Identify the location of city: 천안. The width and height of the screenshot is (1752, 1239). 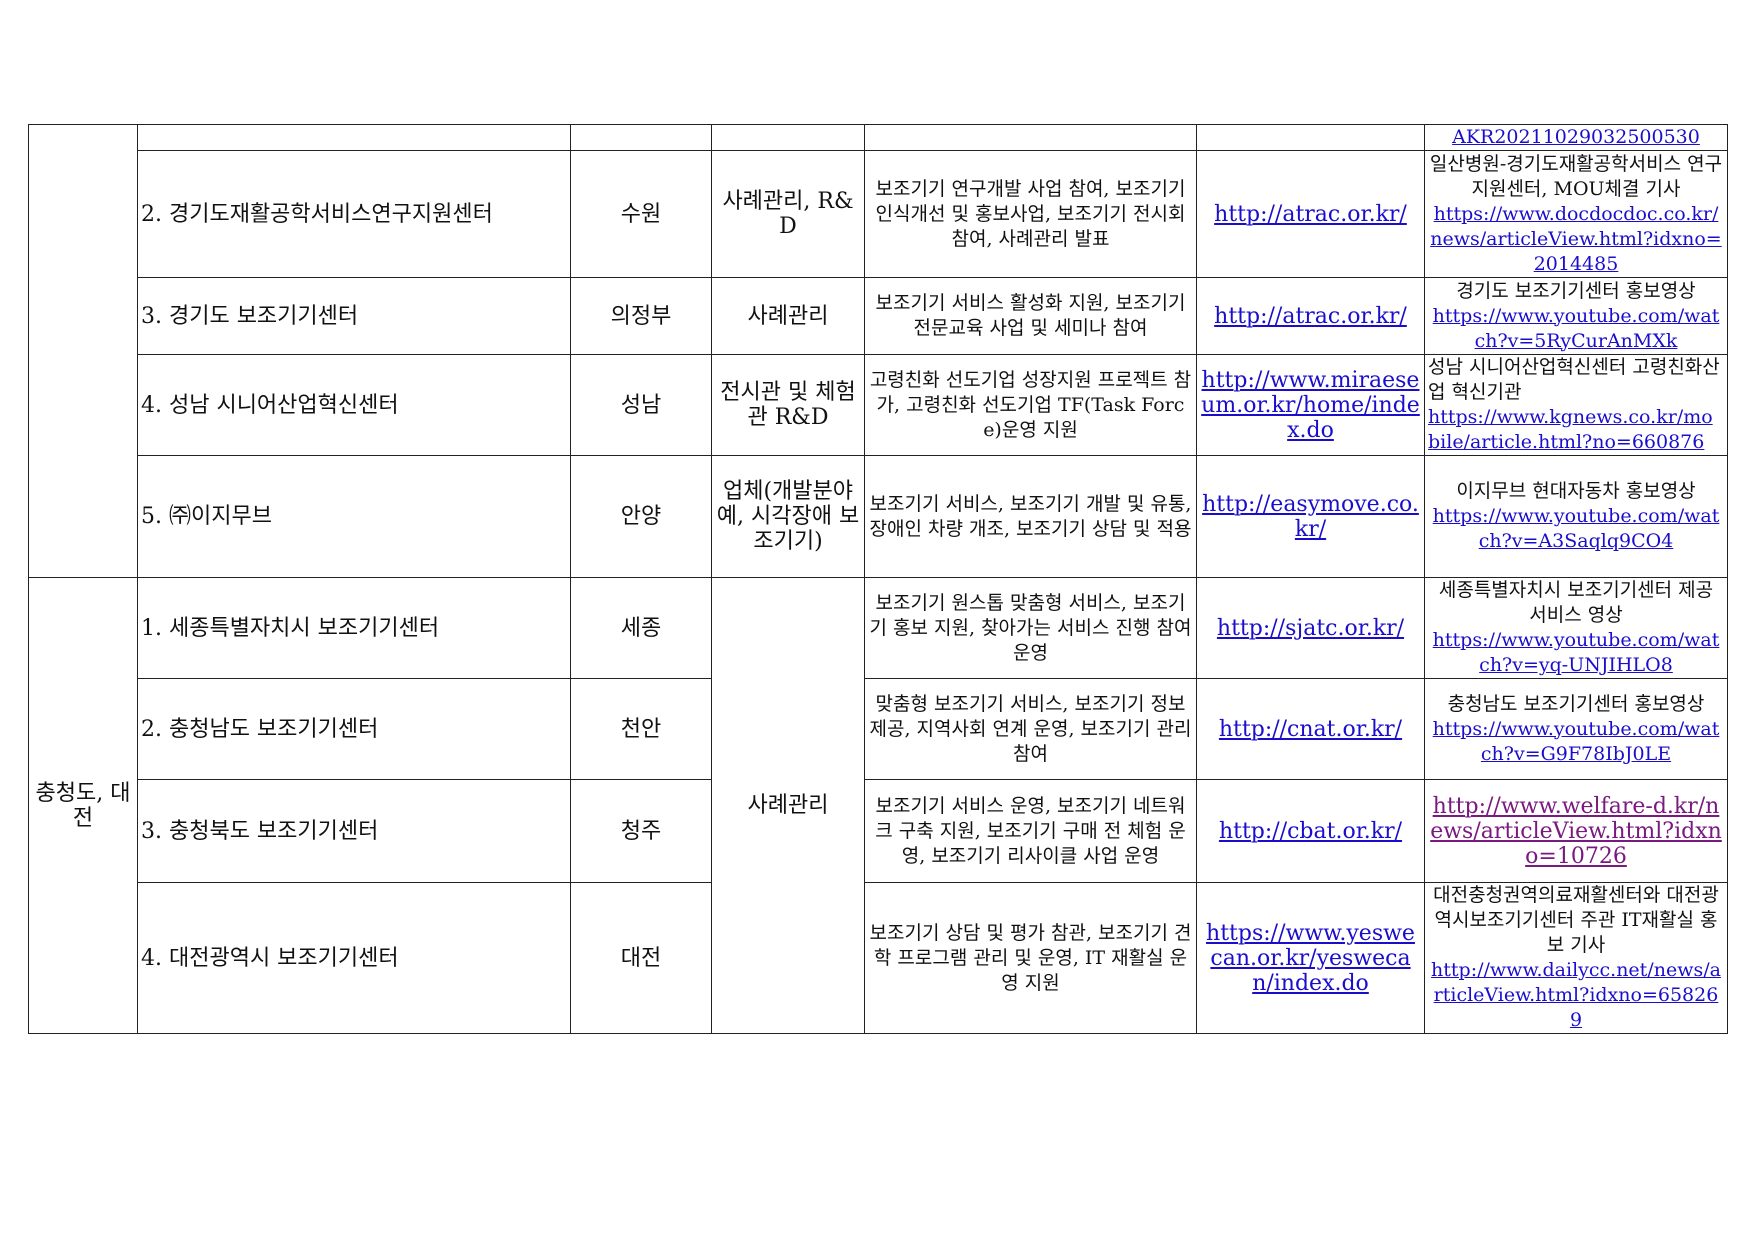
(641, 729).